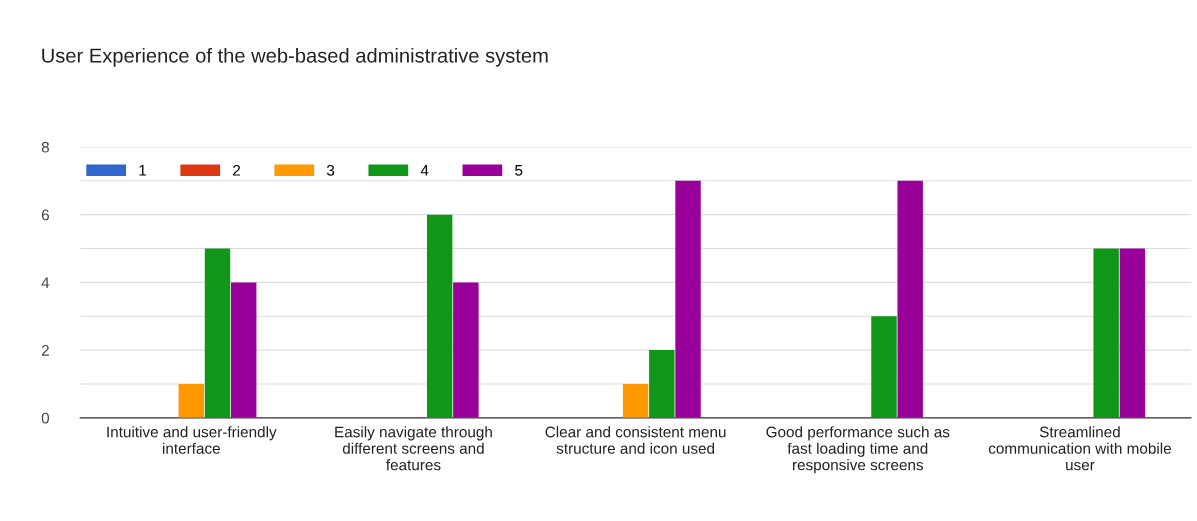 This screenshot has width=1197, height=521. Describe the element at coordinates (45, 282) in the screenshot. I see `y-tick-label: 4` at that location.